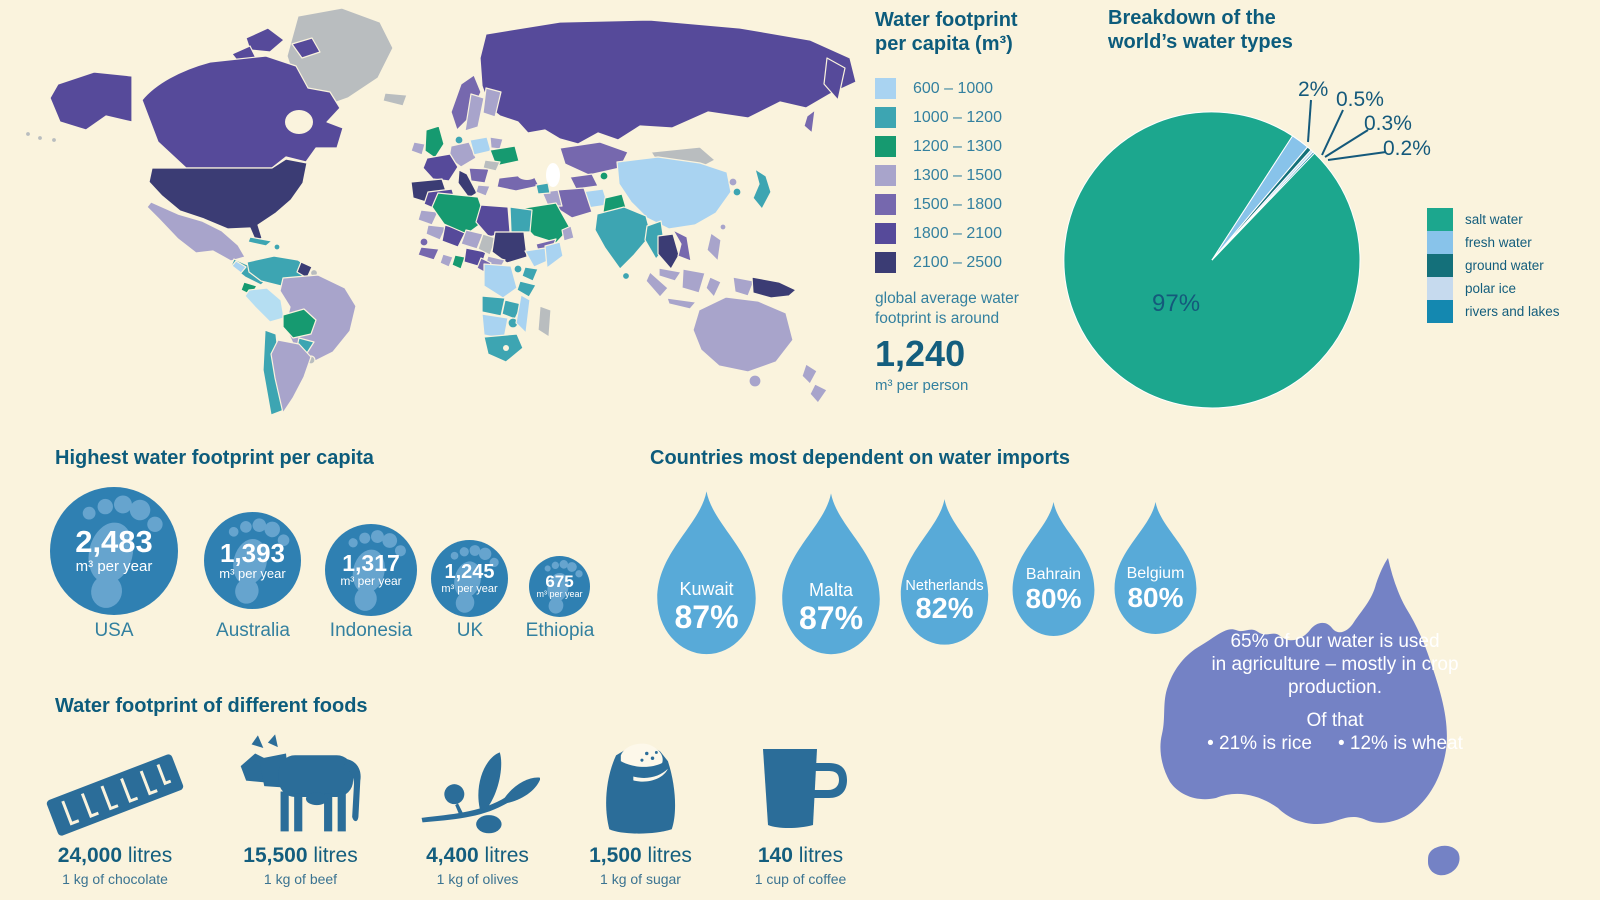 This screenshot has height=900, width=1600. Describe the element at coordinates (214, 458) in the screenshot. I see `footprints-section-title: Highest water footprint per capita` at that location.